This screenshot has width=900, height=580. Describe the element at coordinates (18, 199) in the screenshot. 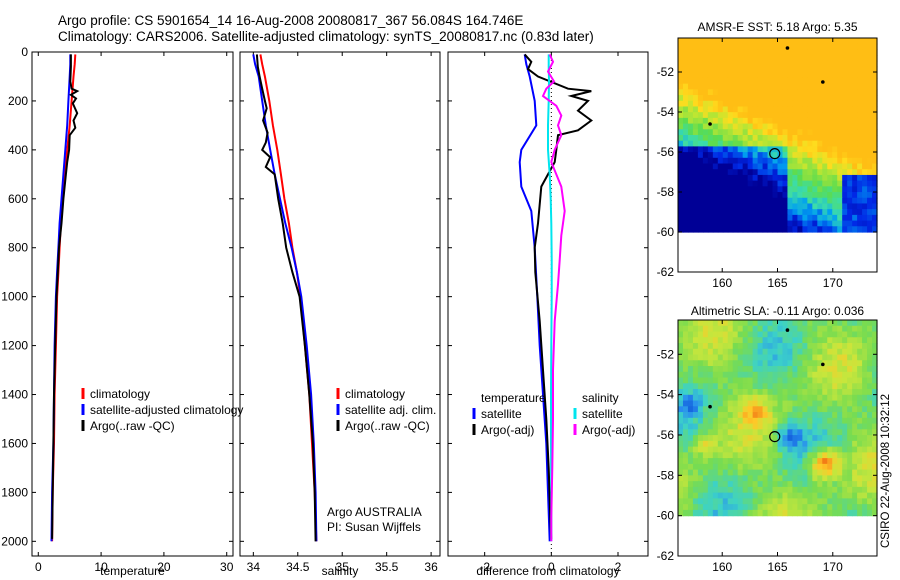

I see `y-tick-label: 600` at that location.